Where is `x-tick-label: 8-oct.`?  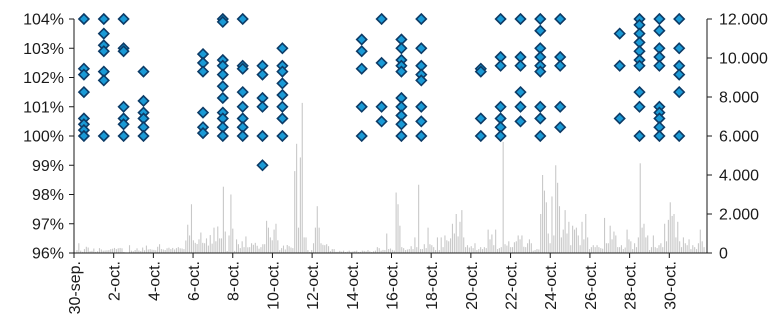
x-tick-label: 8-oct. is located at coordinates (234, 281).